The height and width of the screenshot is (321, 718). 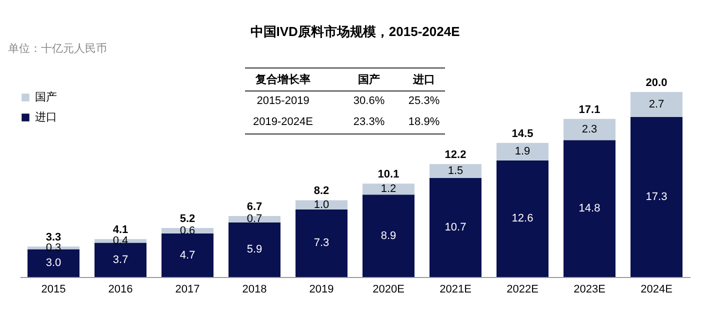 I want to click on data-label: 1.9, so click(x=522, y=152).